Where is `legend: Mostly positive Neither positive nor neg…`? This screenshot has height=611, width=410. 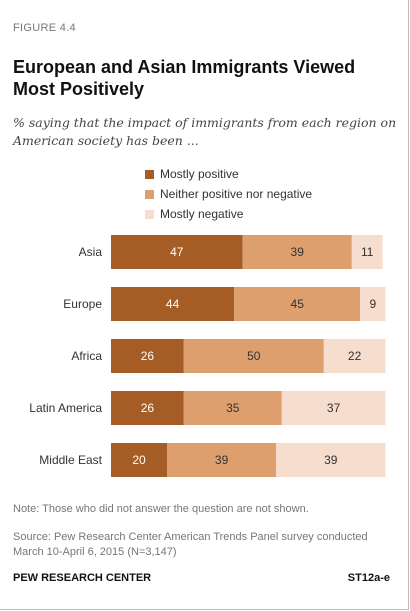 legend: Mostly positive Neither positive nor neg… is located at coordinates (228, 194).